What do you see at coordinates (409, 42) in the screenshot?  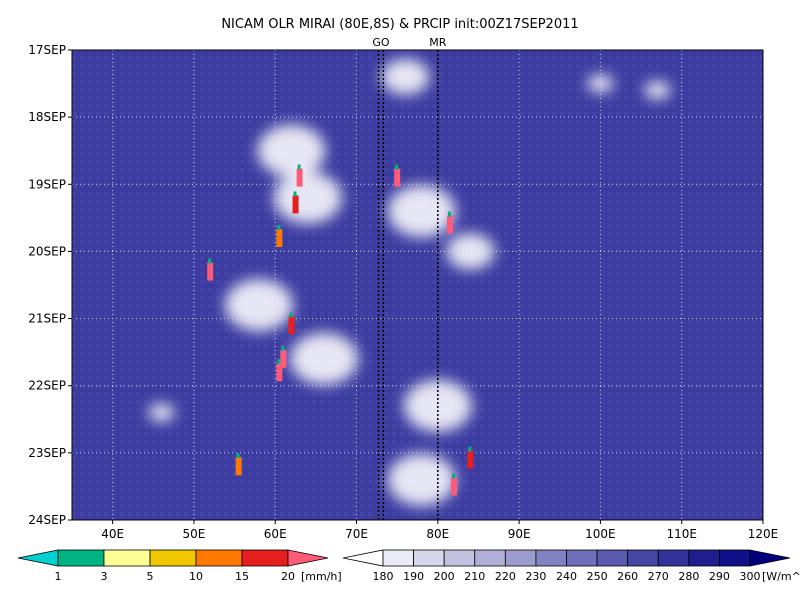 I see `marker-labels: GO MR` at bounding box center [409, 42].